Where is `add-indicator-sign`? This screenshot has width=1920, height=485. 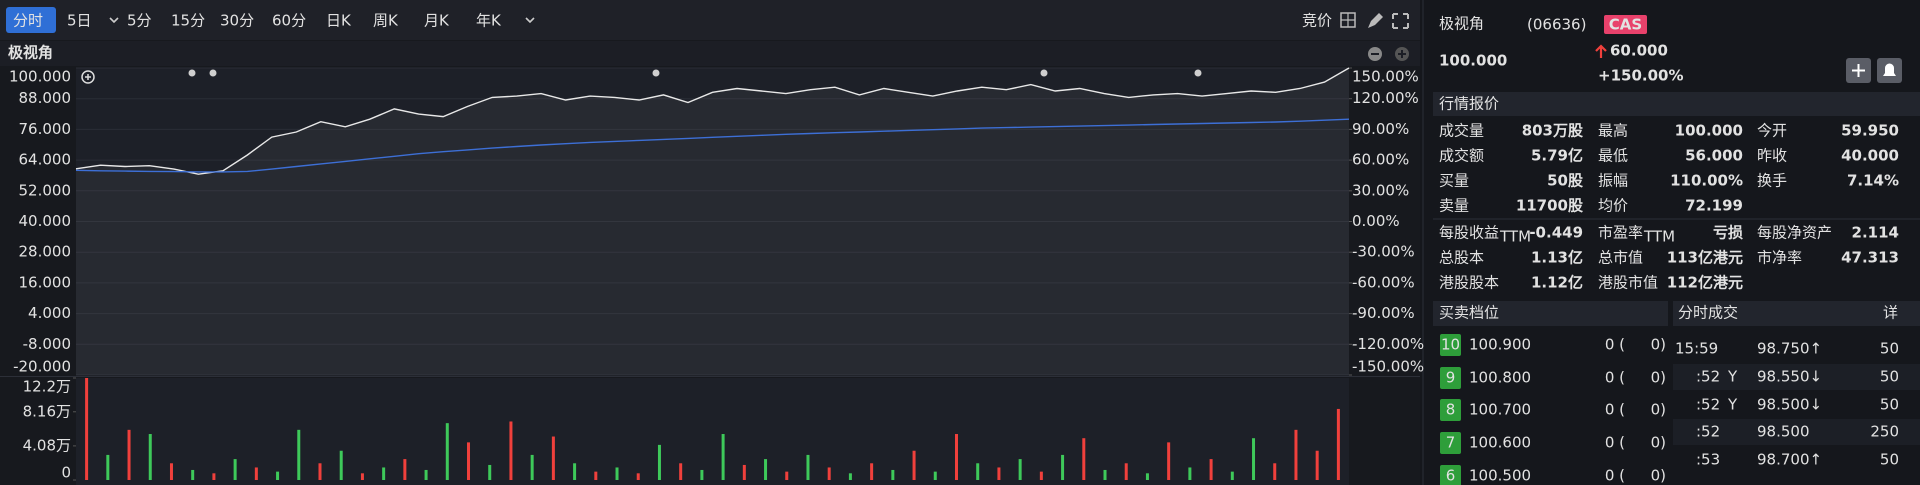
add-indicator-sign is located at coordinates (88, 77).